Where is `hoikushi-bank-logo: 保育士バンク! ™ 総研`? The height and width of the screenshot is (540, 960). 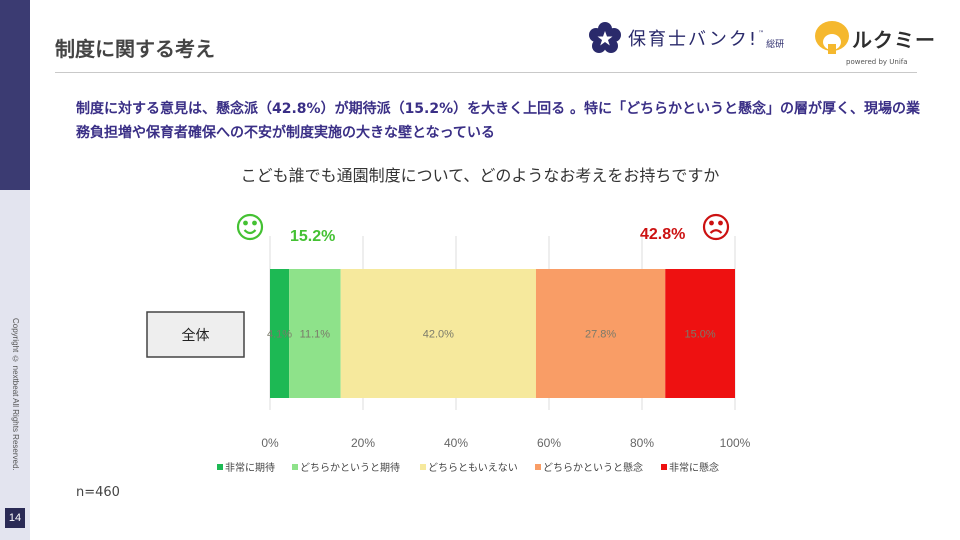
hoikushi-bank-logo: 保育士バンク! ™ 総研 is located at coordinates (686, 38).